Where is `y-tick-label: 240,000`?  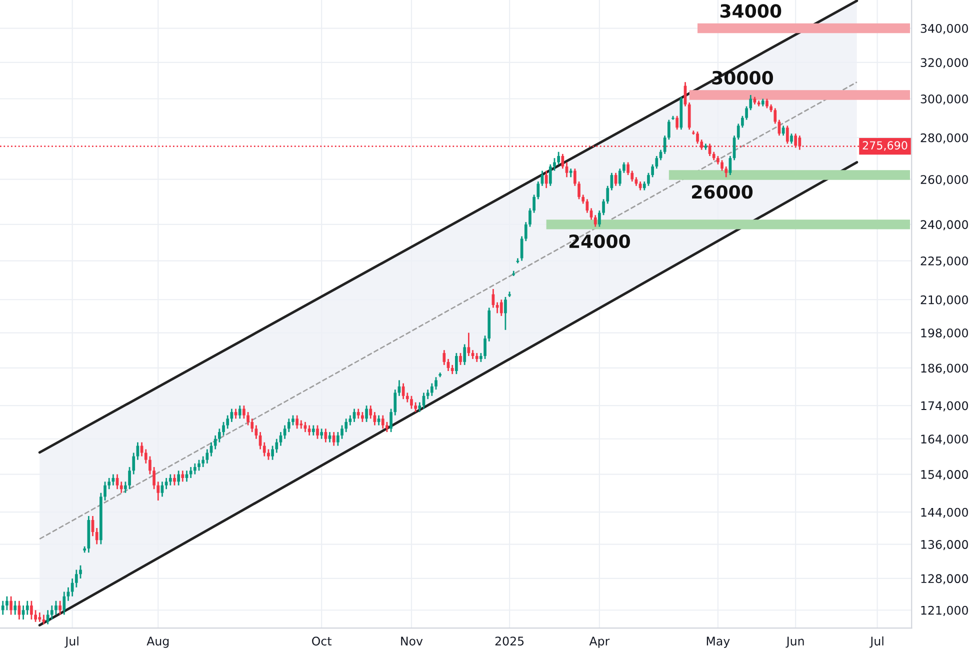
y-tick-label: 240,000 is located at coordinates (944, 225).